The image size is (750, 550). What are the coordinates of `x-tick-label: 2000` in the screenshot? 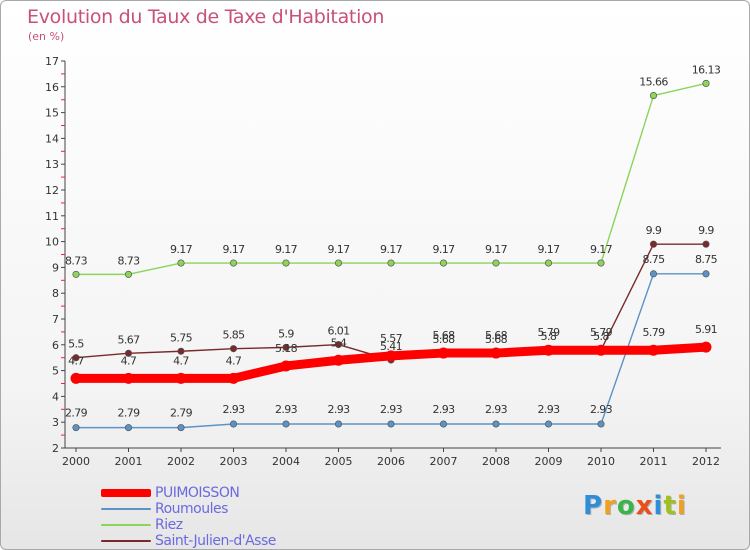 It's located at (76, 461).